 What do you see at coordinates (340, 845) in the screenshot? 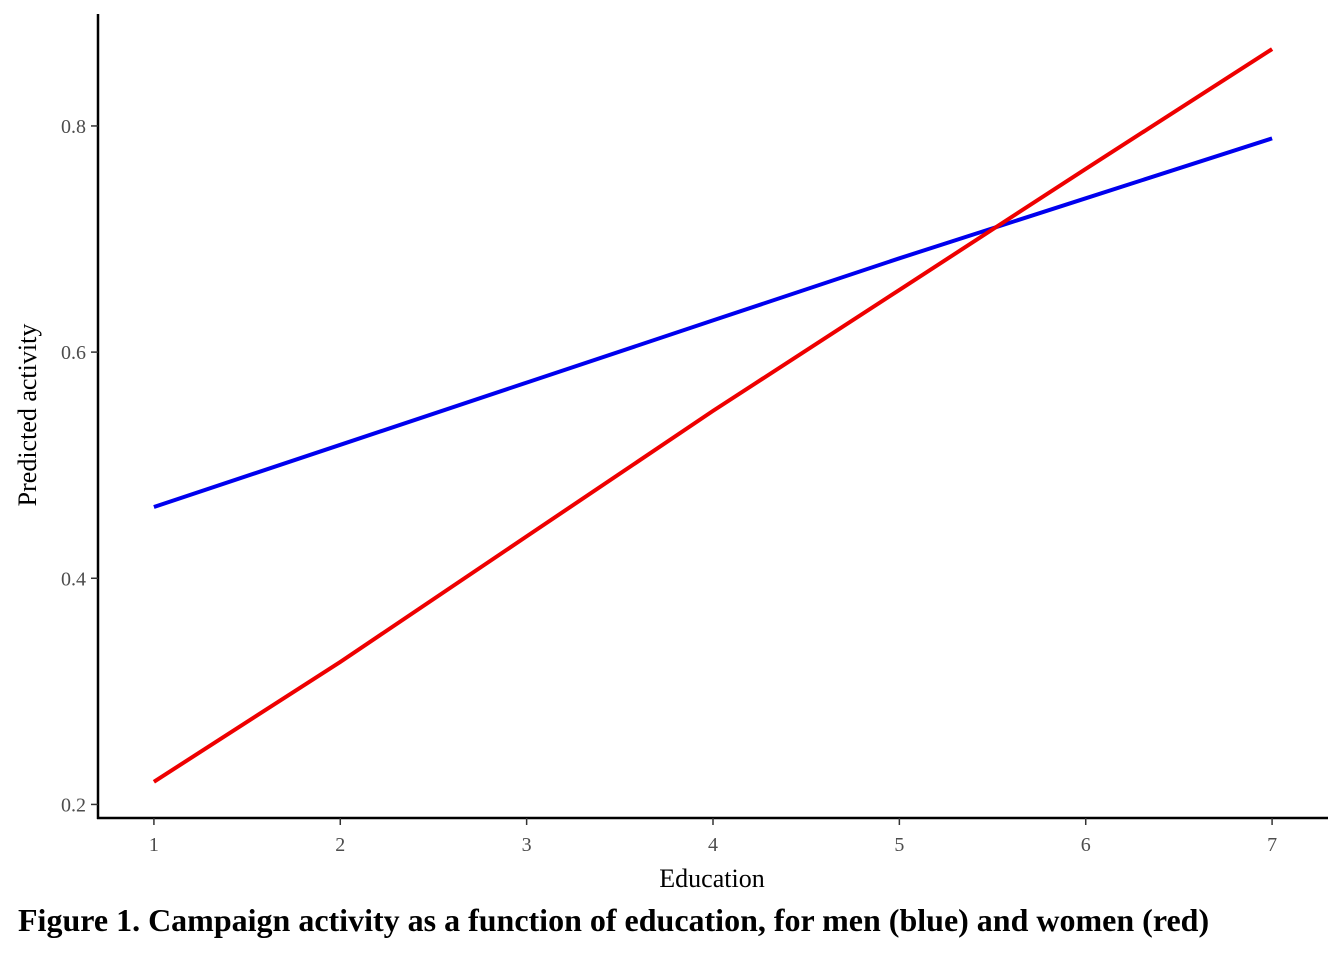
I see `x-tick-label: 2` at bounding box center [340, 845].